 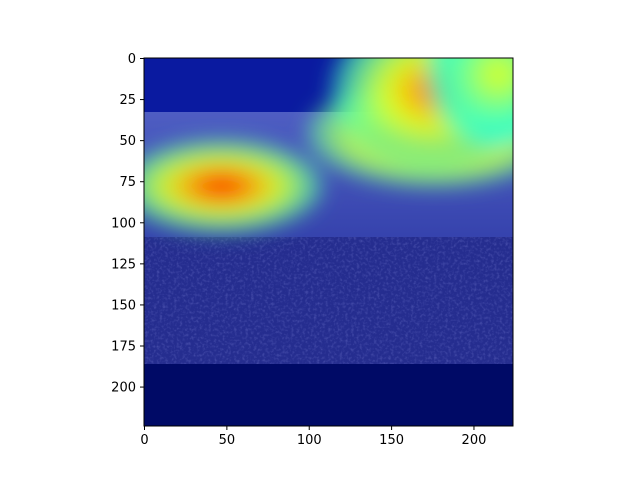 I want to click on y-tick-label-7: 175, so click(x=123, y=347).